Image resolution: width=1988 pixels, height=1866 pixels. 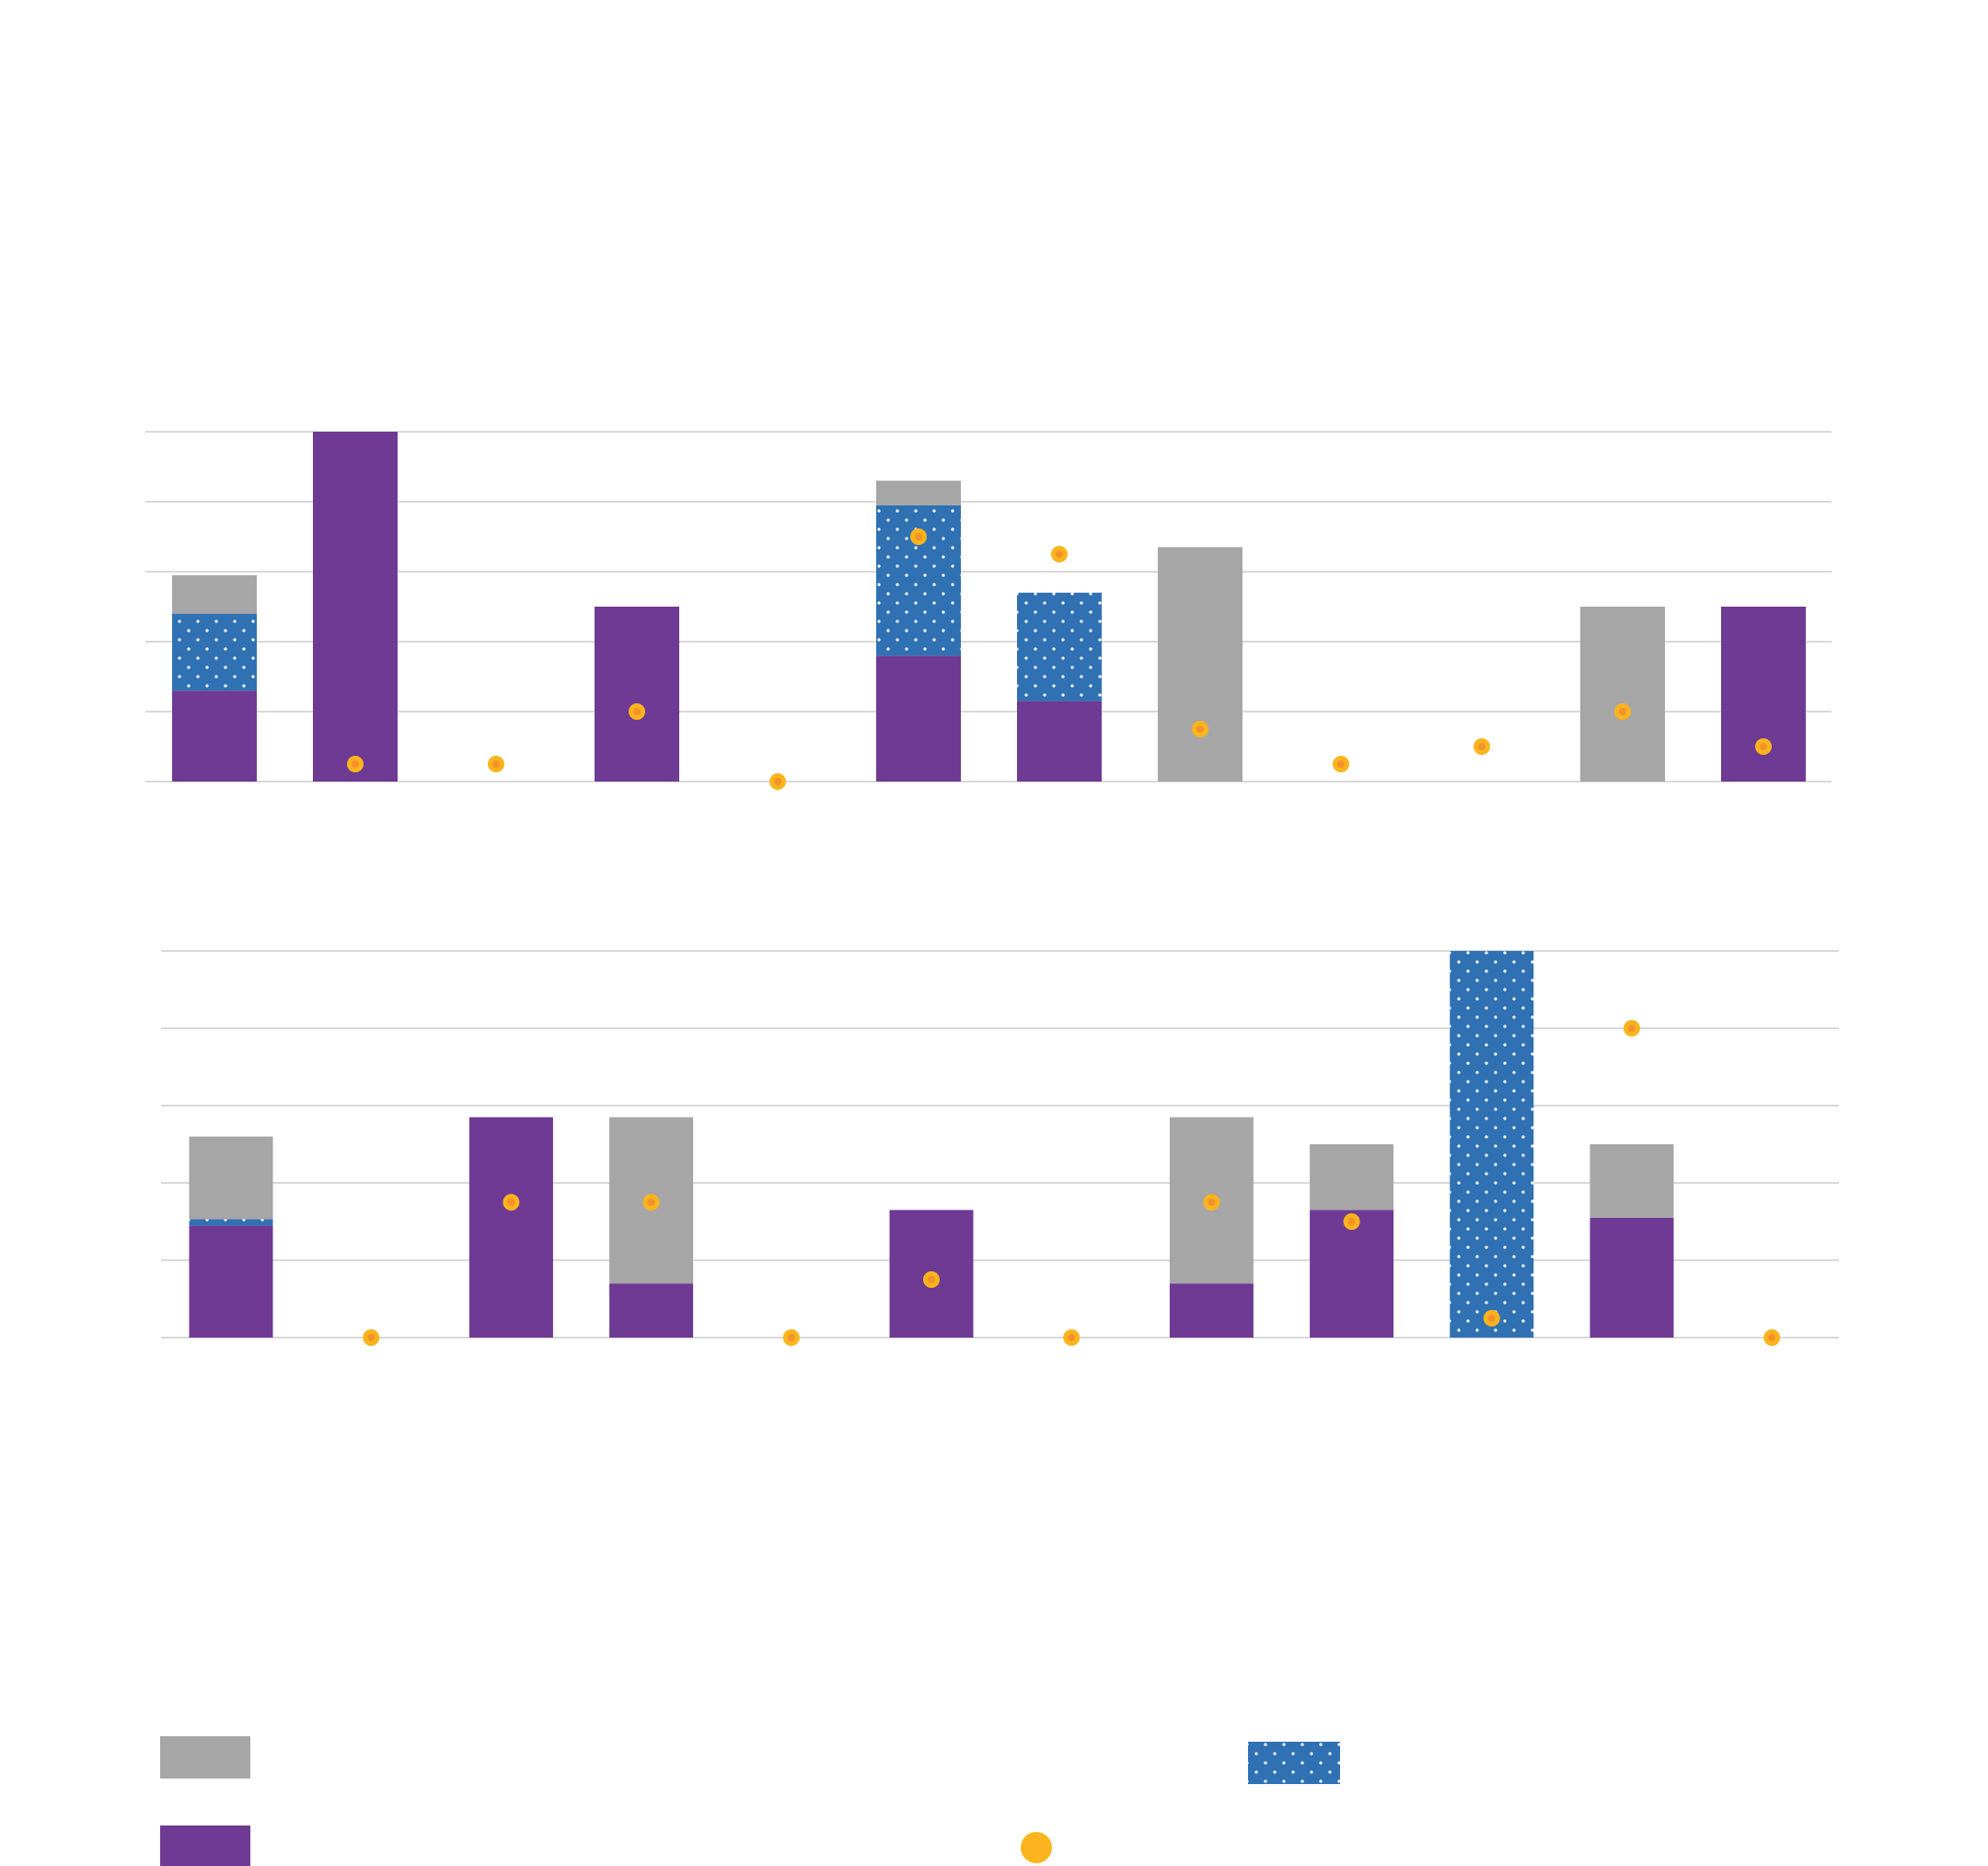 I want to click on legend, so click(x=750, y=1801).